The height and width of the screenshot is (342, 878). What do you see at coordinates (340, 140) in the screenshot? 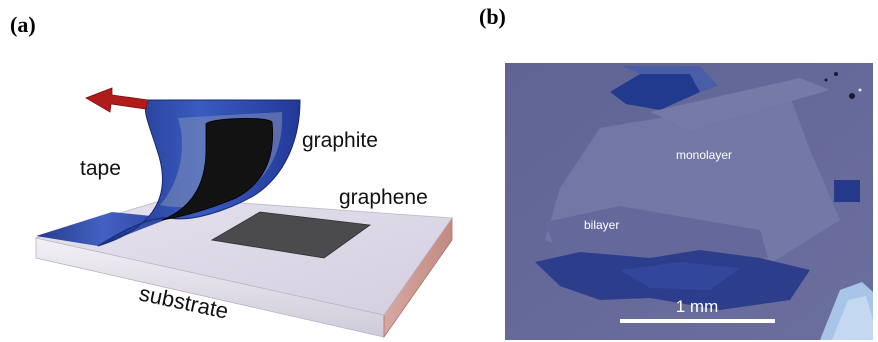
I see `label-graphite: graphite` at bounding box center [340, 140].